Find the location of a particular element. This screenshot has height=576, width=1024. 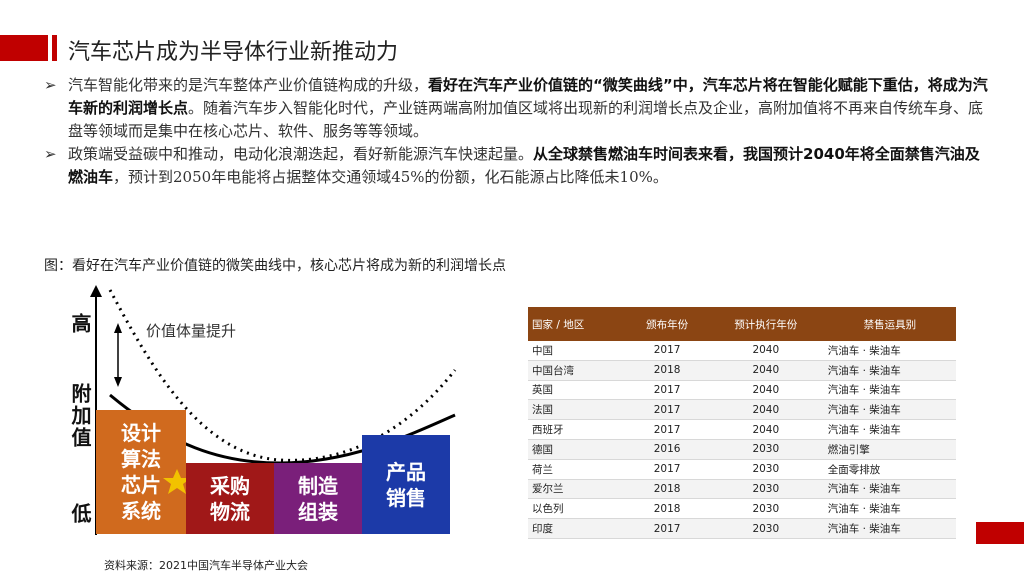

table-row: 西班牙 2017 2040 汽油车 · 柴油车 is located at coordinates (742, 429).